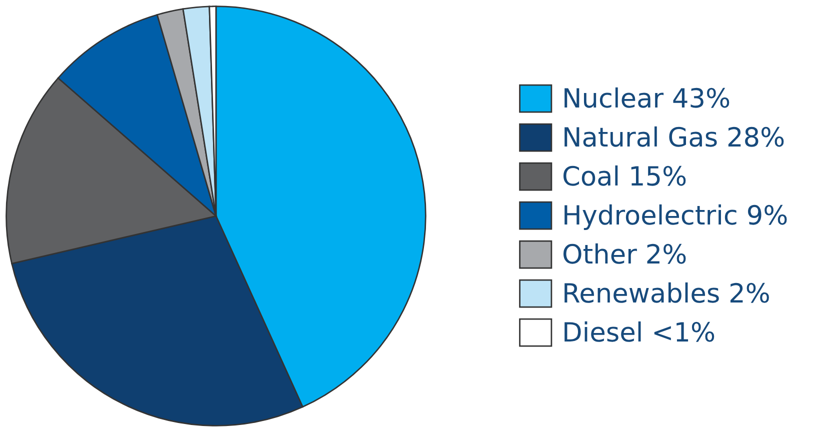 The height and width of the screenshot is (432, 828). I want to click on legend-label: Natural Gas 28%, so click(674, 136).